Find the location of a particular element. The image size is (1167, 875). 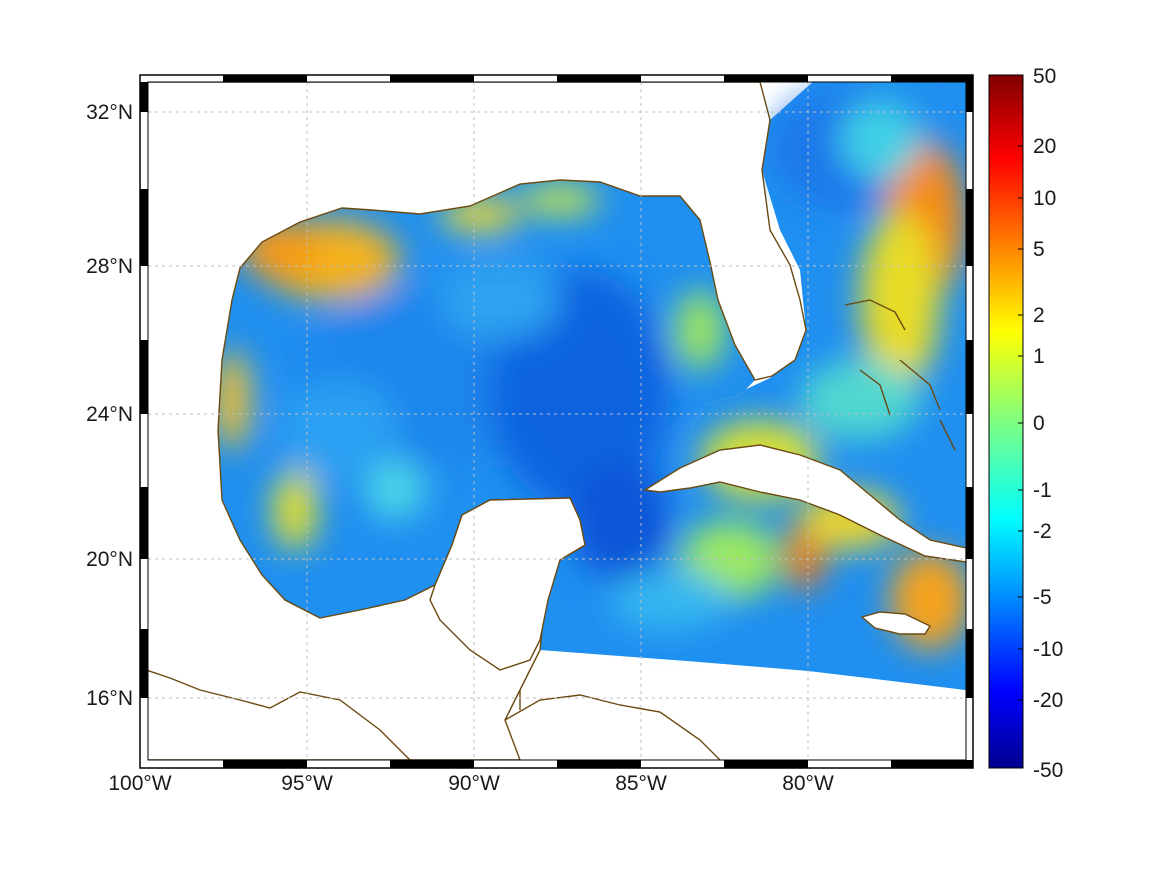

colorbar-tick-label: -1 is located at coordinates (1042, 490).